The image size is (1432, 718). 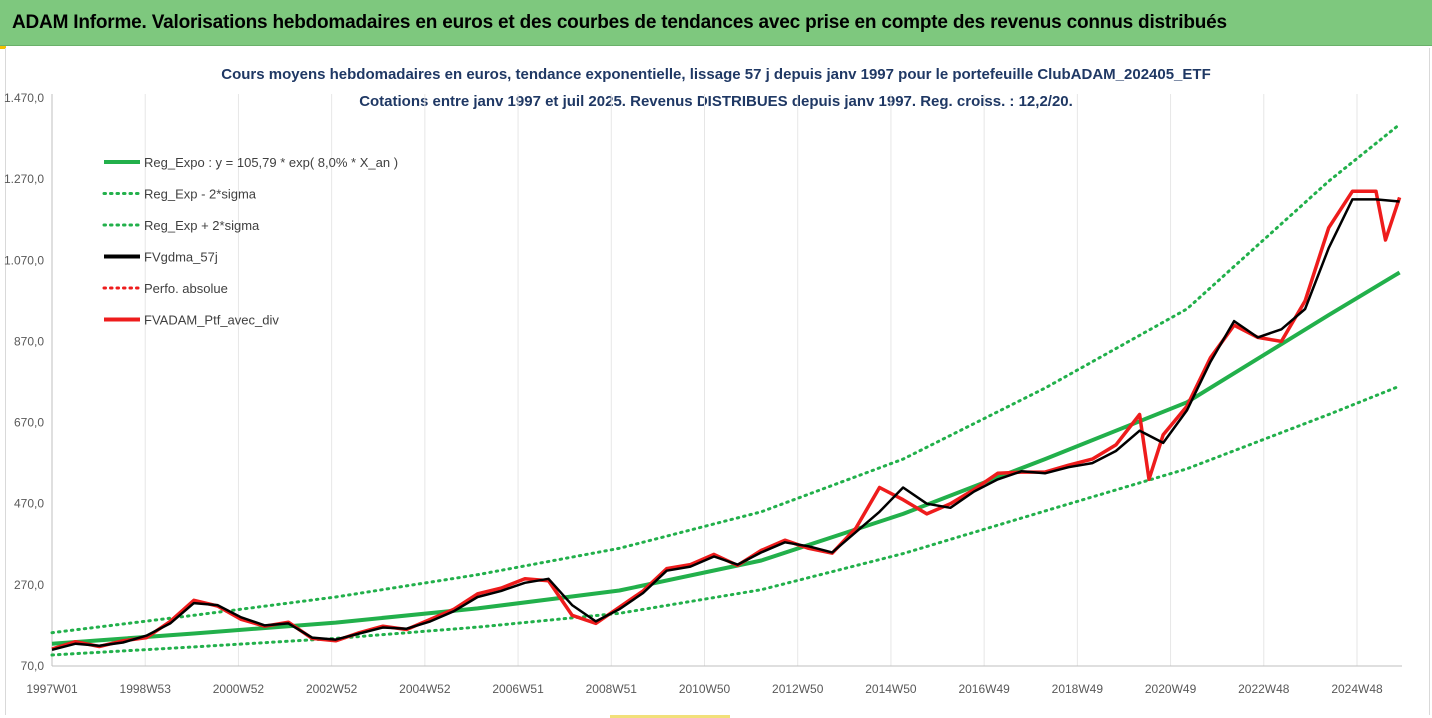 What do you see at coordinates (29, 585) in the screenshot?
I see `y-tick-label: 270,0` at bounding box center [29, 585].